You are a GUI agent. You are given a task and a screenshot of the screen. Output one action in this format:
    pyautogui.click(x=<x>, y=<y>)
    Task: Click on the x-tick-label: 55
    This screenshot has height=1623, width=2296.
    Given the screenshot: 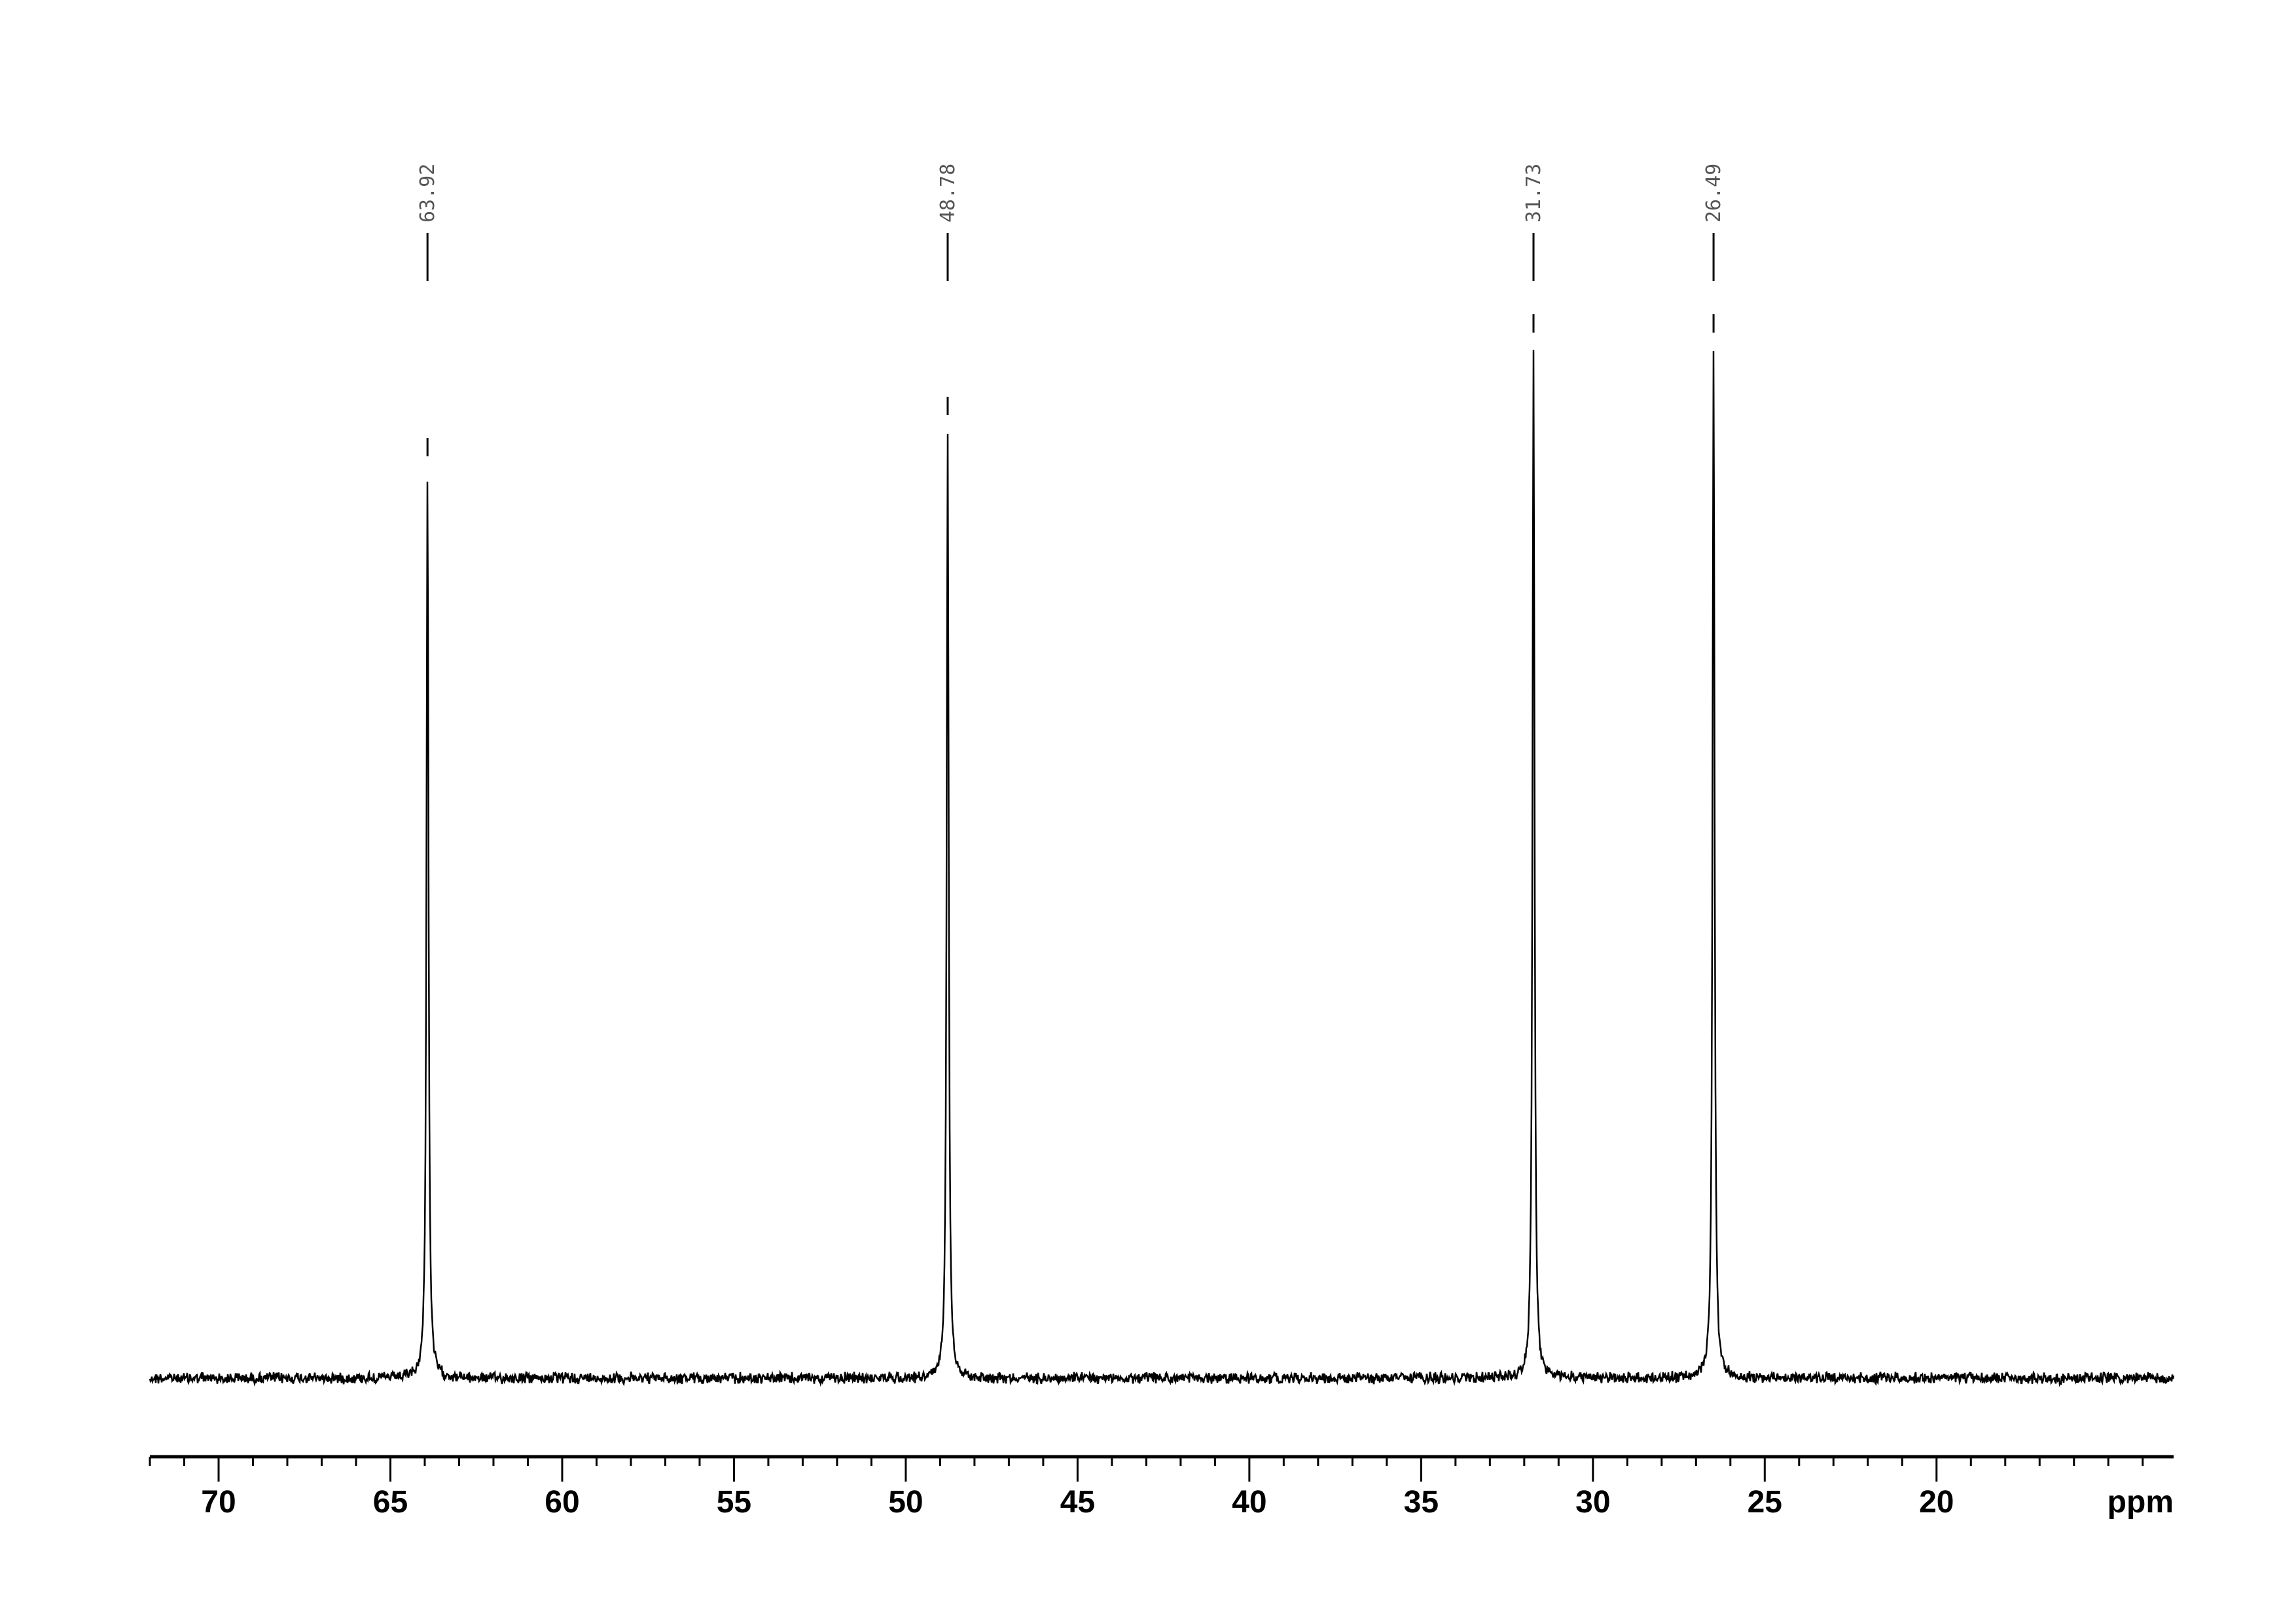 What is the action you would take?
    pyautogui.click(x=734, y=1502)
    